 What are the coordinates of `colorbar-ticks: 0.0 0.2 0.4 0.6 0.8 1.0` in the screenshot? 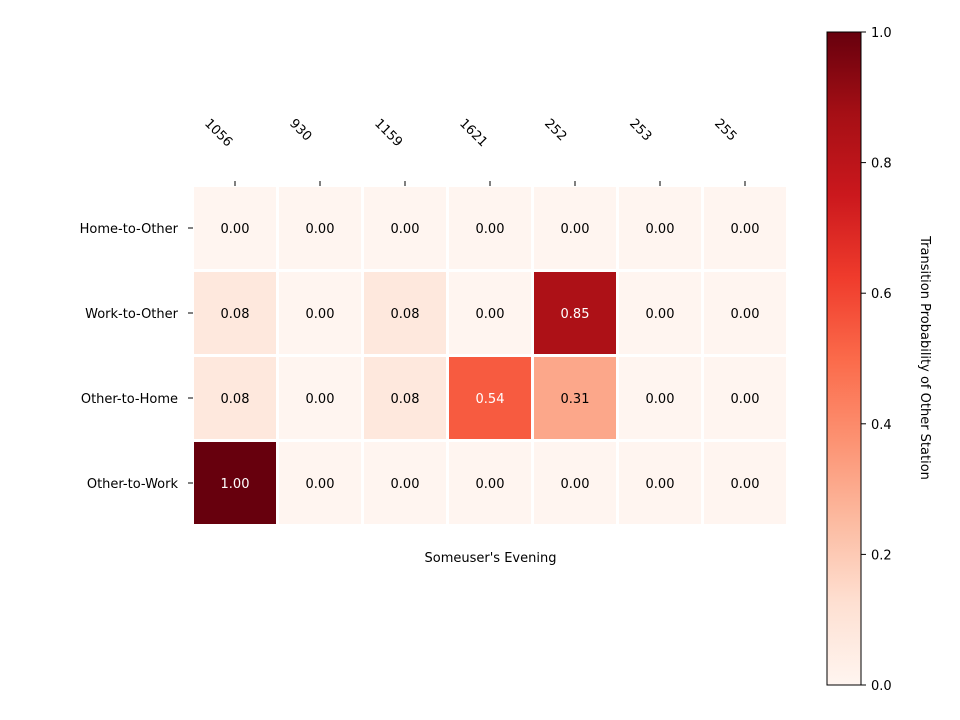 It's located at (876, 360).